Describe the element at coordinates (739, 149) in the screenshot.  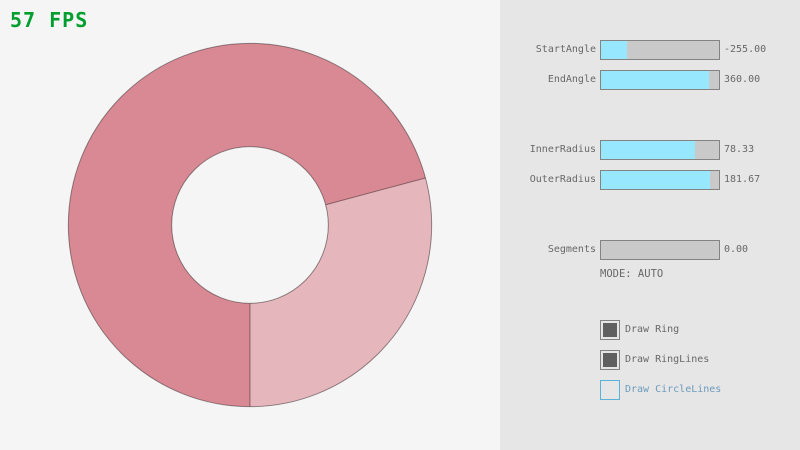
I see `inner-radius-value: 78.33` at that location.